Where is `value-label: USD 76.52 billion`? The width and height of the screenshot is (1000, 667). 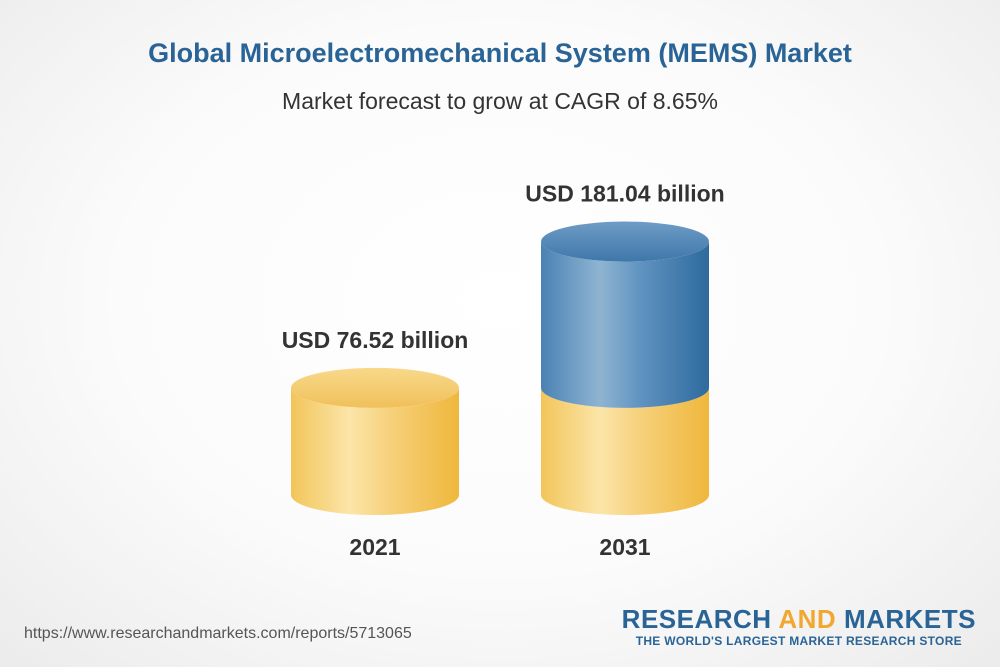
value-label: USD 76.52 billion is located at coordinates (375, 340).